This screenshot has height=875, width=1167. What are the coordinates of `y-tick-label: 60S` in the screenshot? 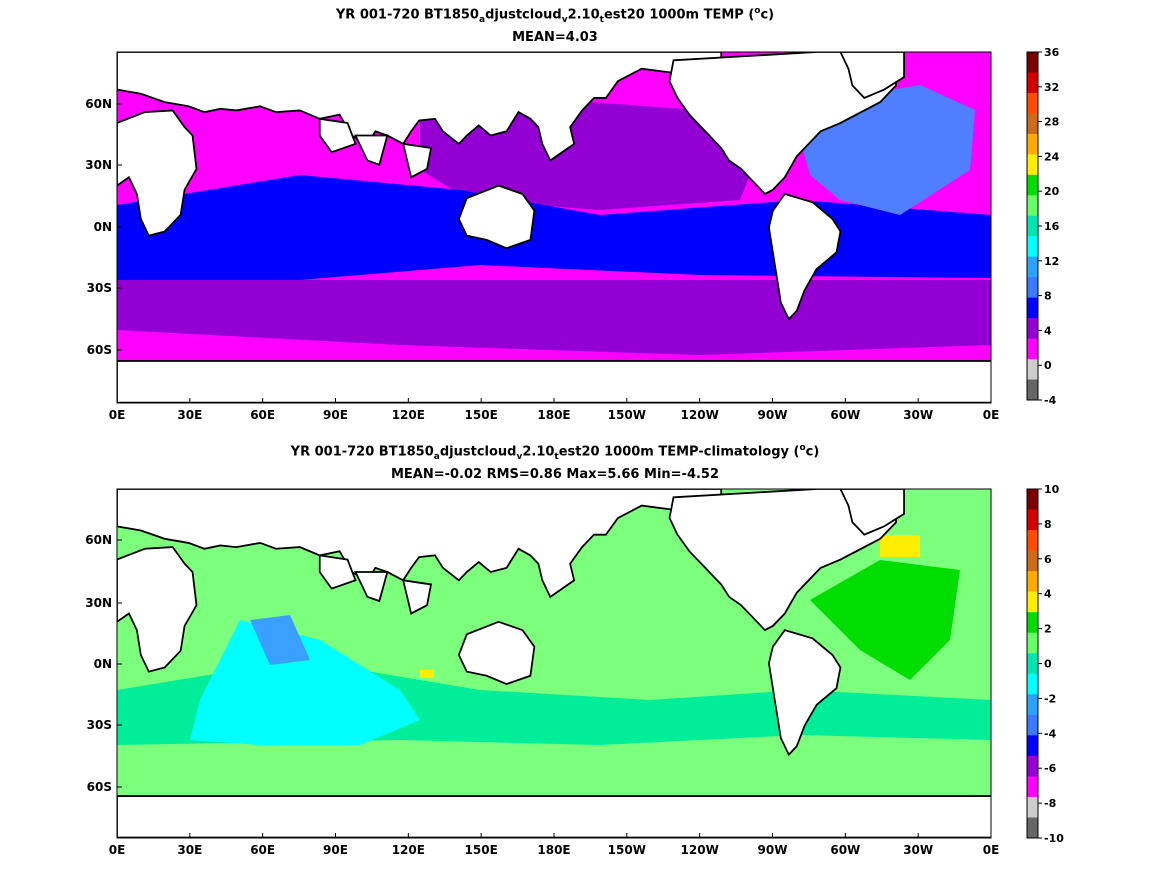 It's located at (99, 350).